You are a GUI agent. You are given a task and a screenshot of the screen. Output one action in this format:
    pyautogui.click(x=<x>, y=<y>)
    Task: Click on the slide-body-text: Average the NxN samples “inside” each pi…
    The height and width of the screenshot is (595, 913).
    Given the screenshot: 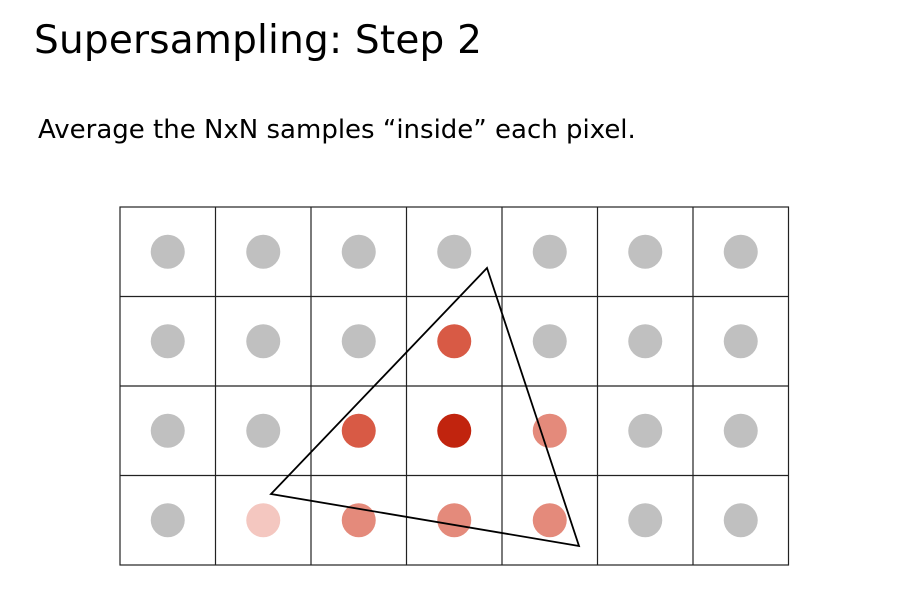 What is the action you would take?
    pyautogui.click(x=337, y=130)
    